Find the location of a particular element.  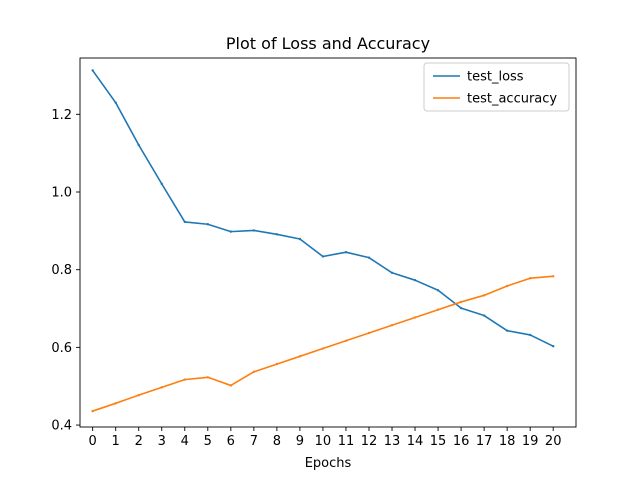

x-tick-label: 0 is located at coordinates (93, 441).